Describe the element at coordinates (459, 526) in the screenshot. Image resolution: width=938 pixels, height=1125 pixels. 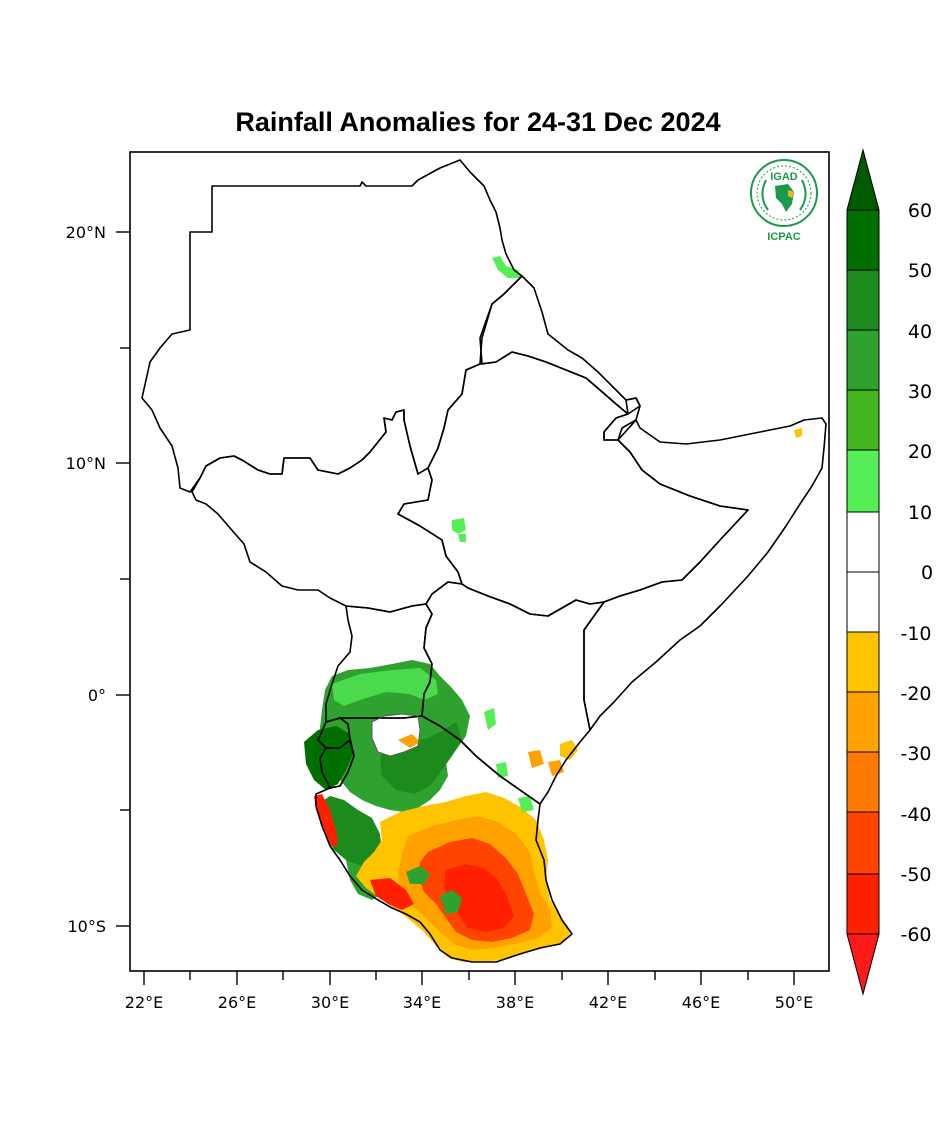
I see `positive-anomaly-pocket-ethiopia` at that location.